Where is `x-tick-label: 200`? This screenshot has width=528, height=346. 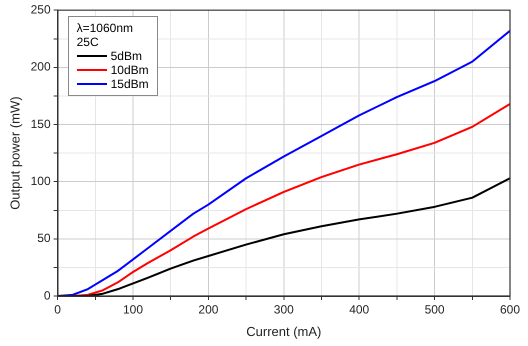 x-tick-label: 200 is located at coordinates (208, 309).